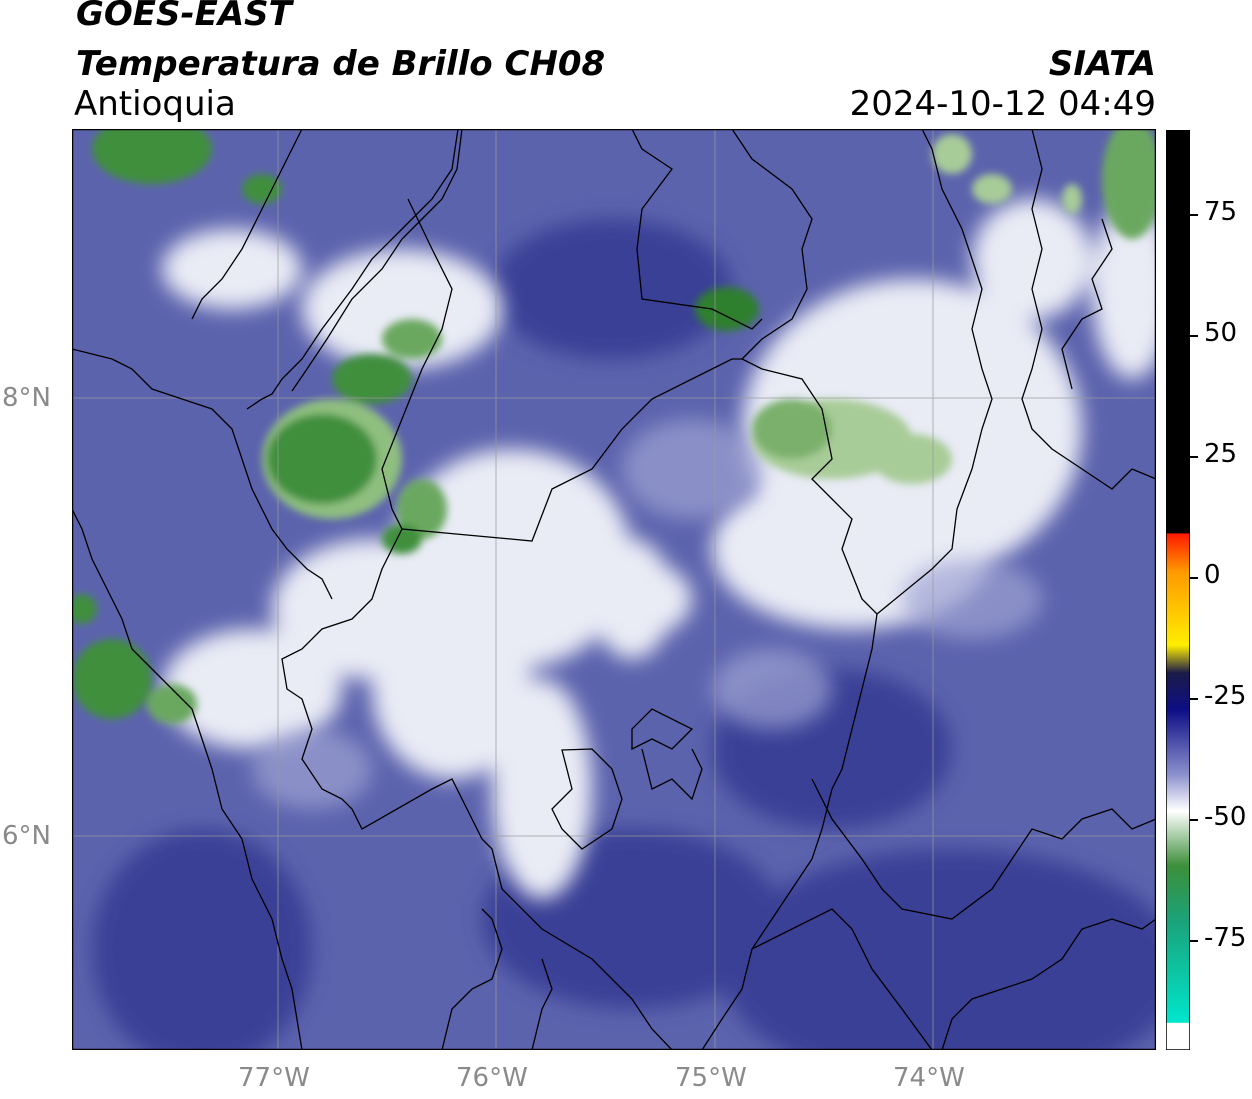  What do you see at coordinates (1178, 590) in the screenshot?
I see `temperature-colorbar` at bounding box center [1178, 590].